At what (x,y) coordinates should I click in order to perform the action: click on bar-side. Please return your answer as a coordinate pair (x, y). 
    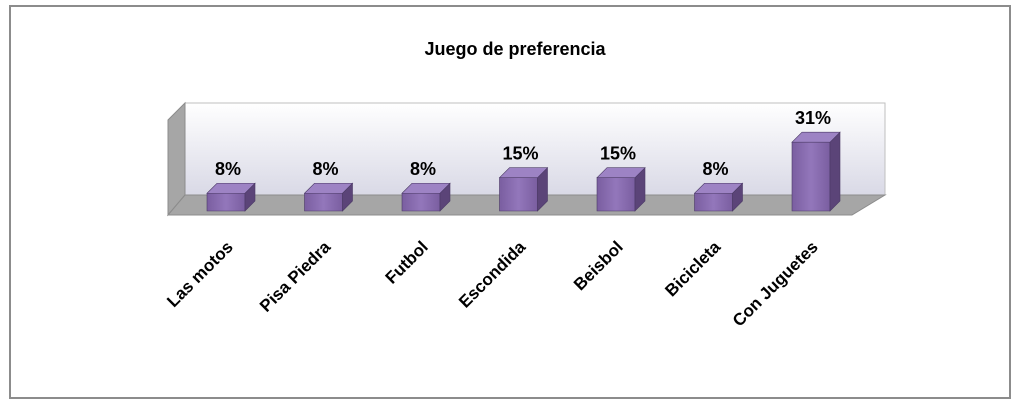
    Looking at the image, I should click on (835, 171).